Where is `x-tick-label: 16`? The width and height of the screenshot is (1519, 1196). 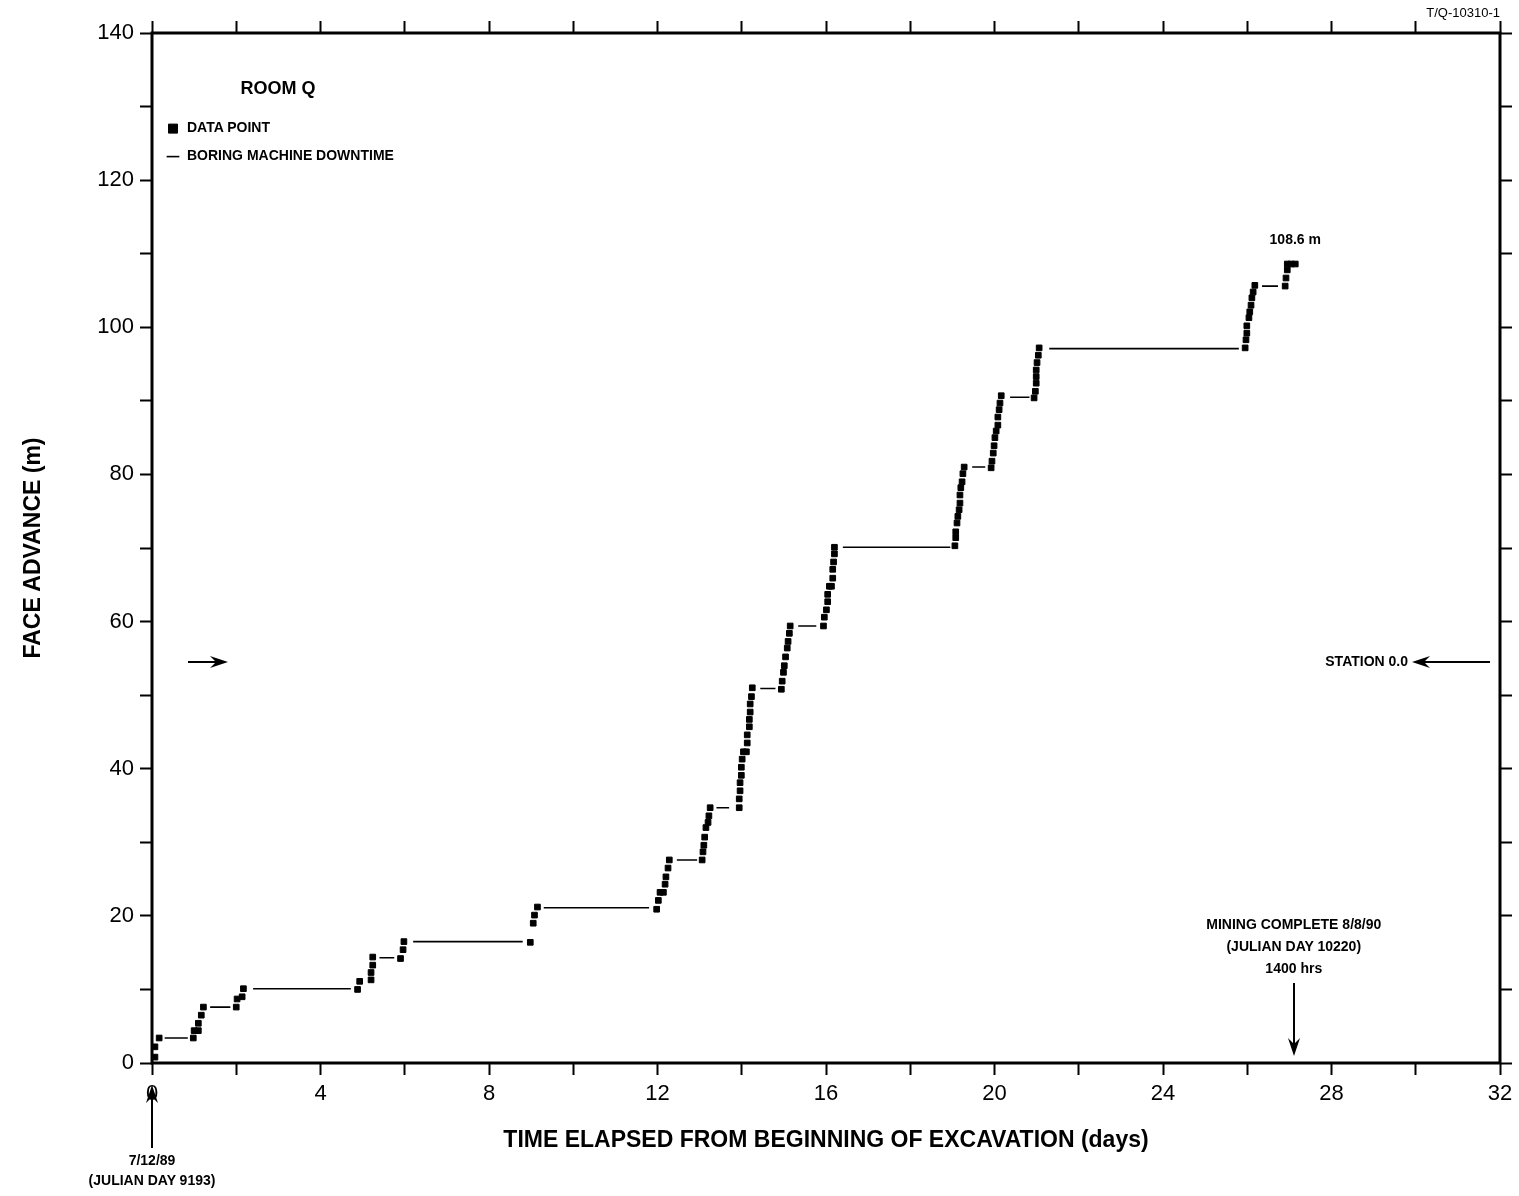 x-tick-label: 16 is located at coordinates (826, 1093).